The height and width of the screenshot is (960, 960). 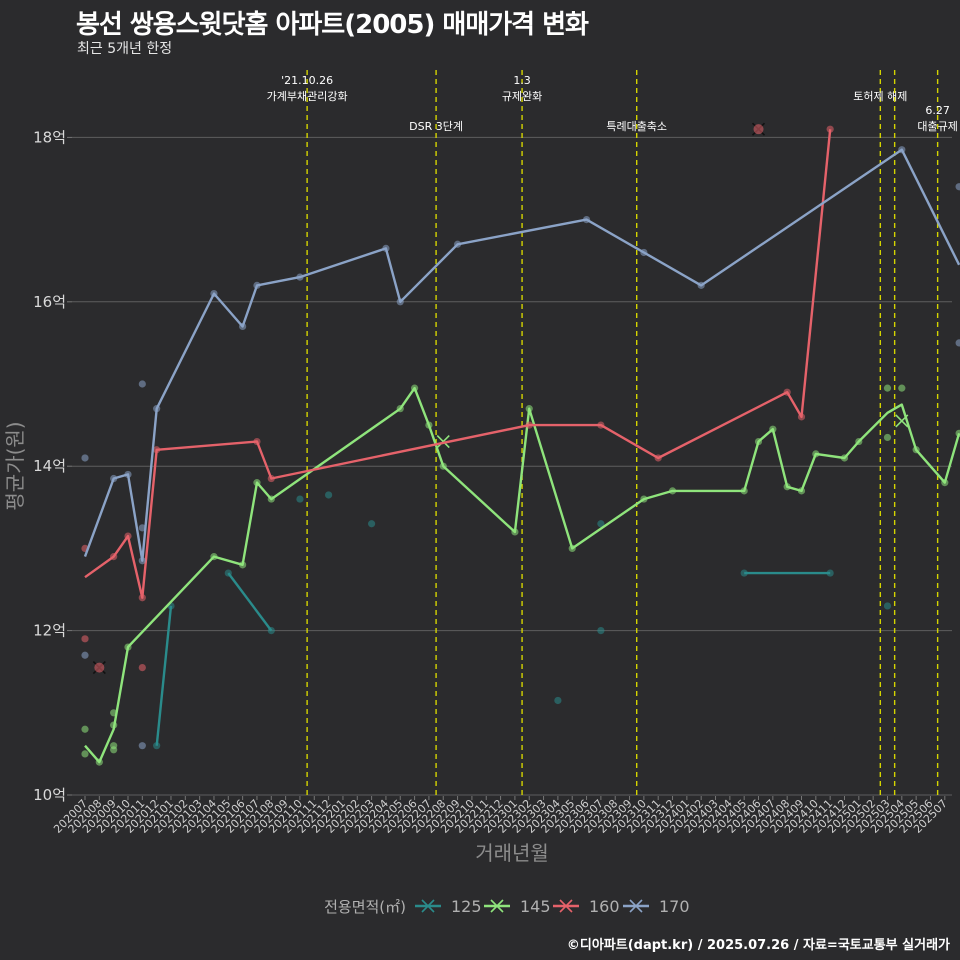 I want to click on legend-title: 전용면적(㎡), so click(x=365, y=907).